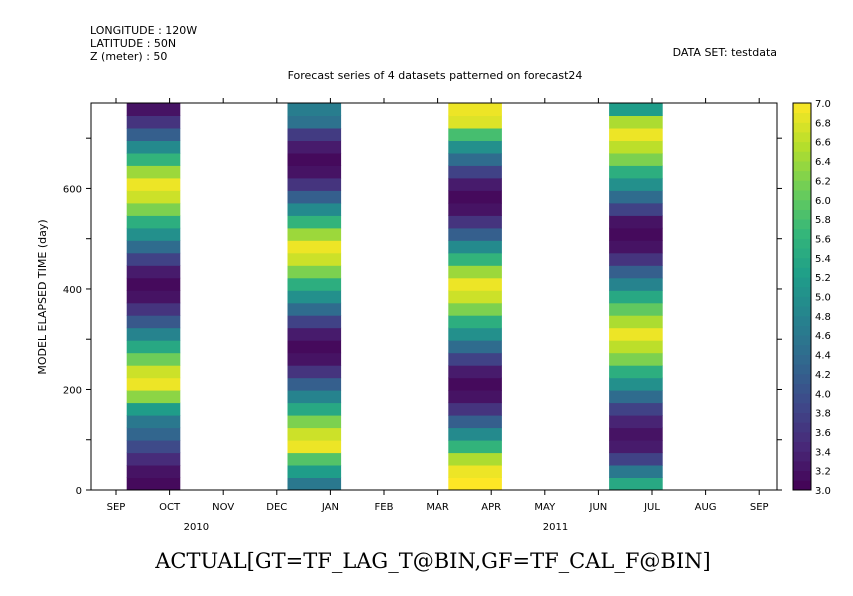  Describe the element at coordinates (706, 507) in the screenshot. I see `x-tick-label: AUG` at that location.